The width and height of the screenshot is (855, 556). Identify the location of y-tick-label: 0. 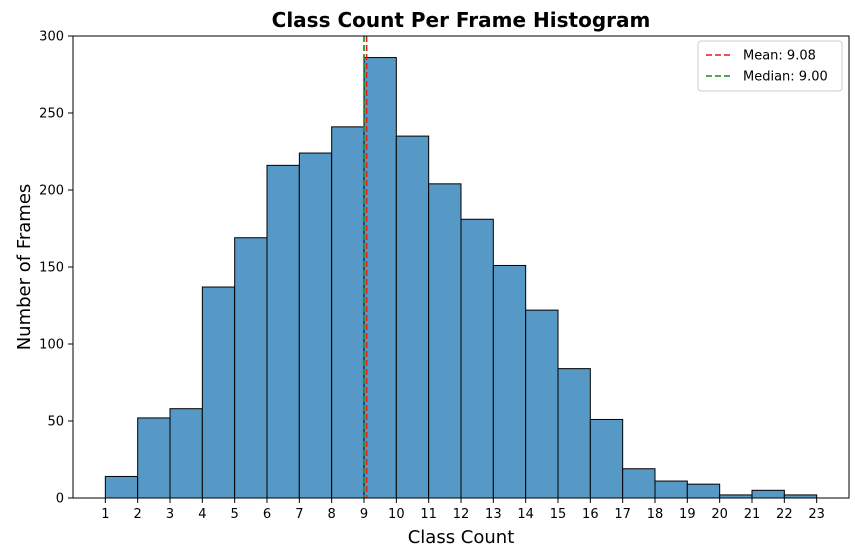
(60, 499).